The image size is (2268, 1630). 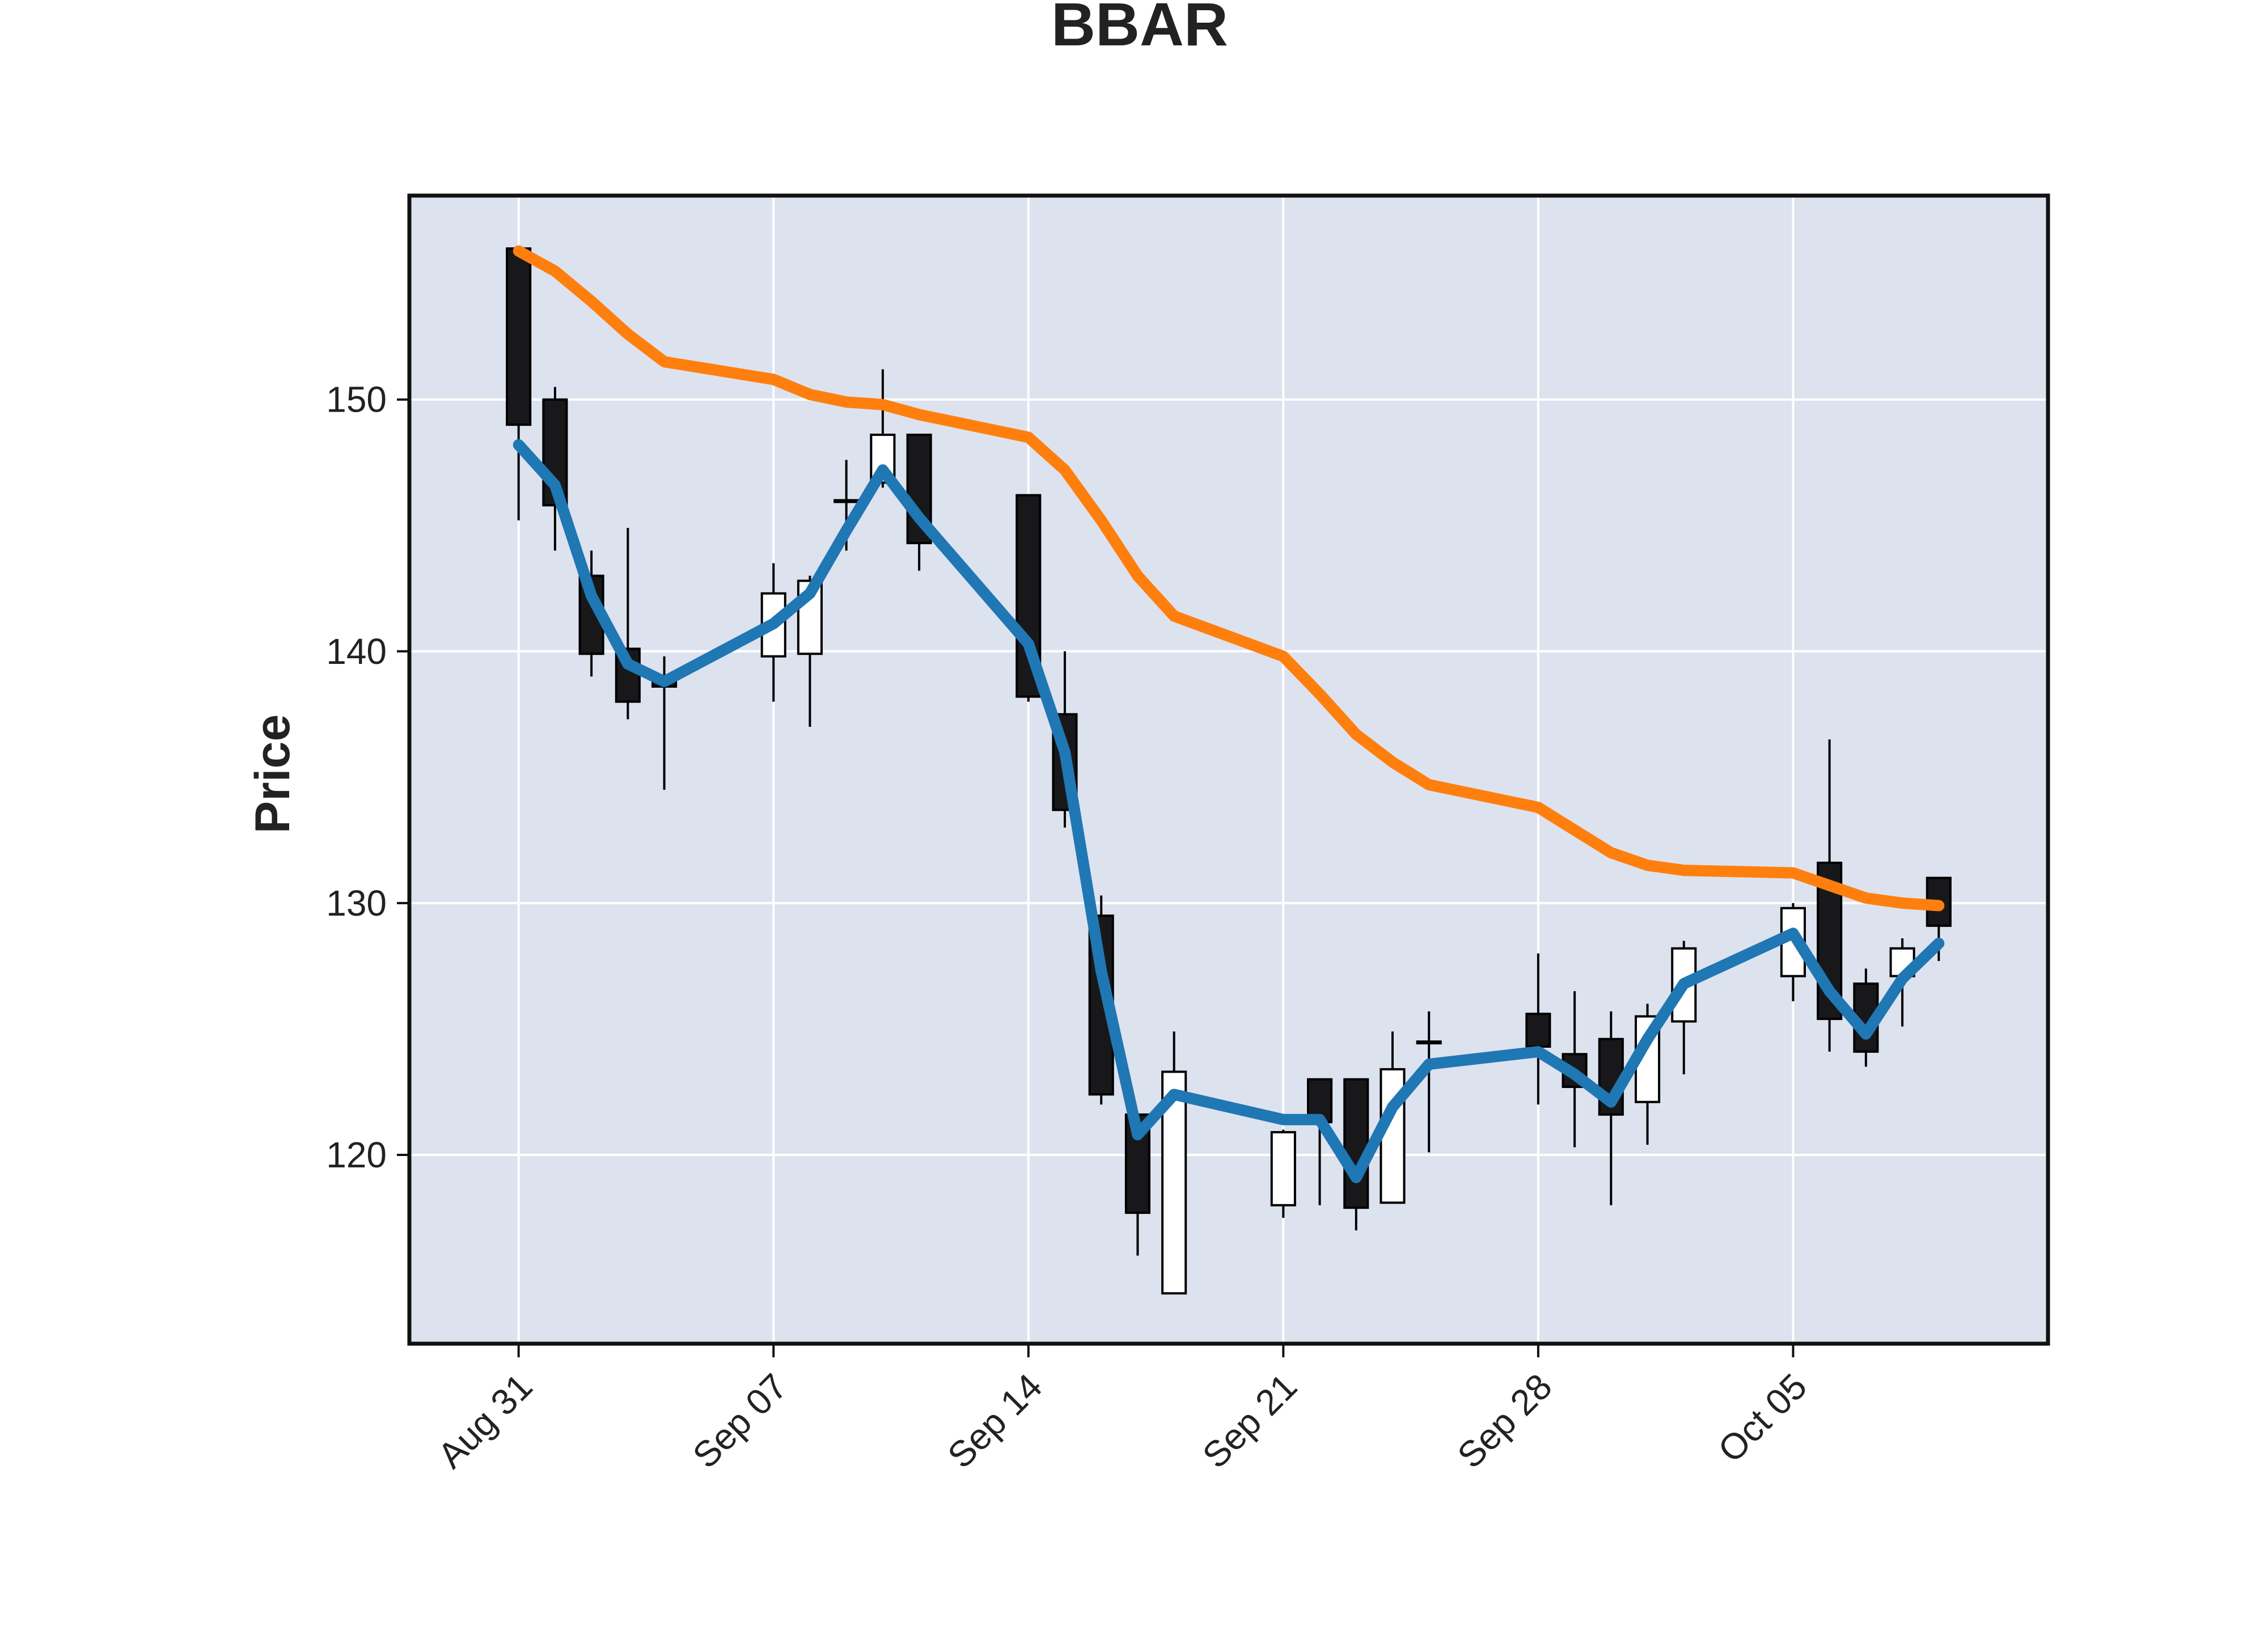 I want to click on y-axis-label: Price, so click(x=273, y=774).